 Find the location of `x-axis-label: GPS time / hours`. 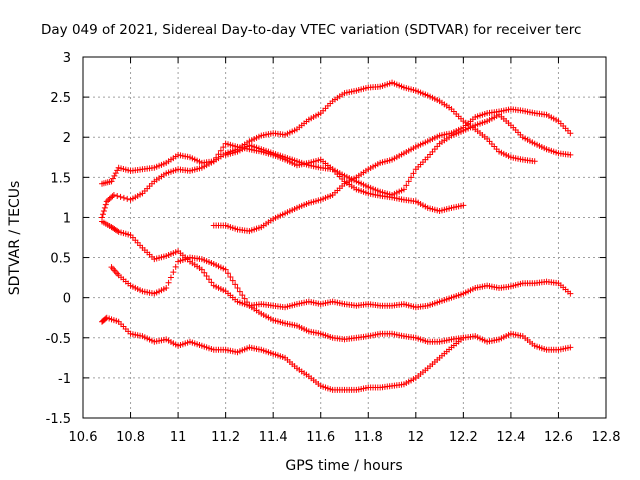

x-axis-label: GPS time / hours is located at coordinates (343, 466).